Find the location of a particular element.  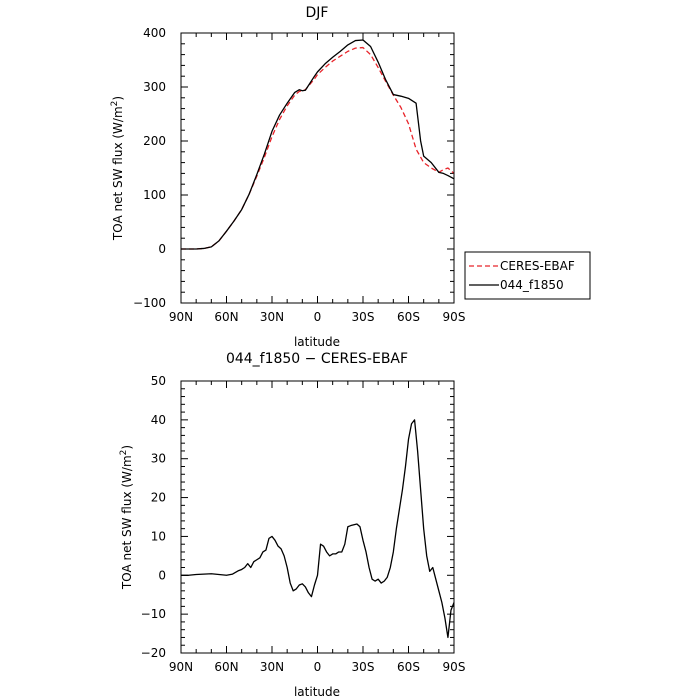

top-x-tick-label: 90N is located at coordinates (181, 317).